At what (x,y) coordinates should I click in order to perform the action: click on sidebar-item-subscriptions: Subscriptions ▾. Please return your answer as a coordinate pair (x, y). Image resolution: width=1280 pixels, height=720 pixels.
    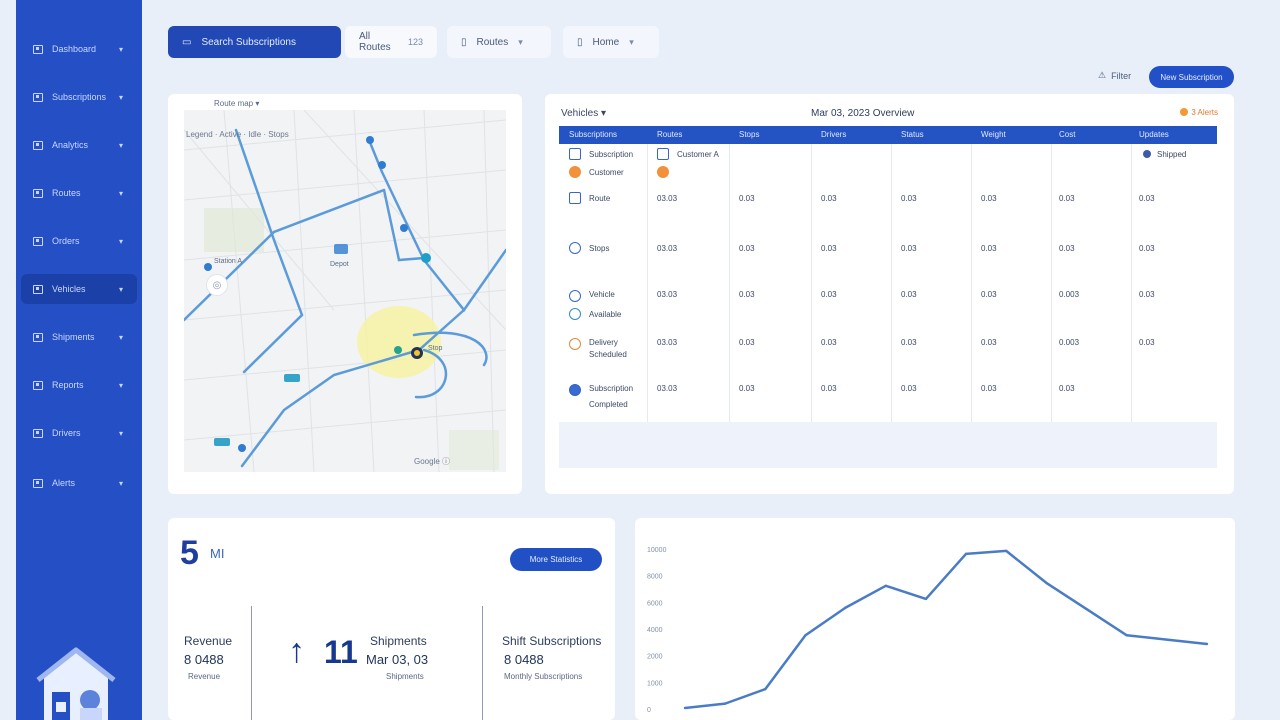
    Looking at the image, I should click on (79, 97).